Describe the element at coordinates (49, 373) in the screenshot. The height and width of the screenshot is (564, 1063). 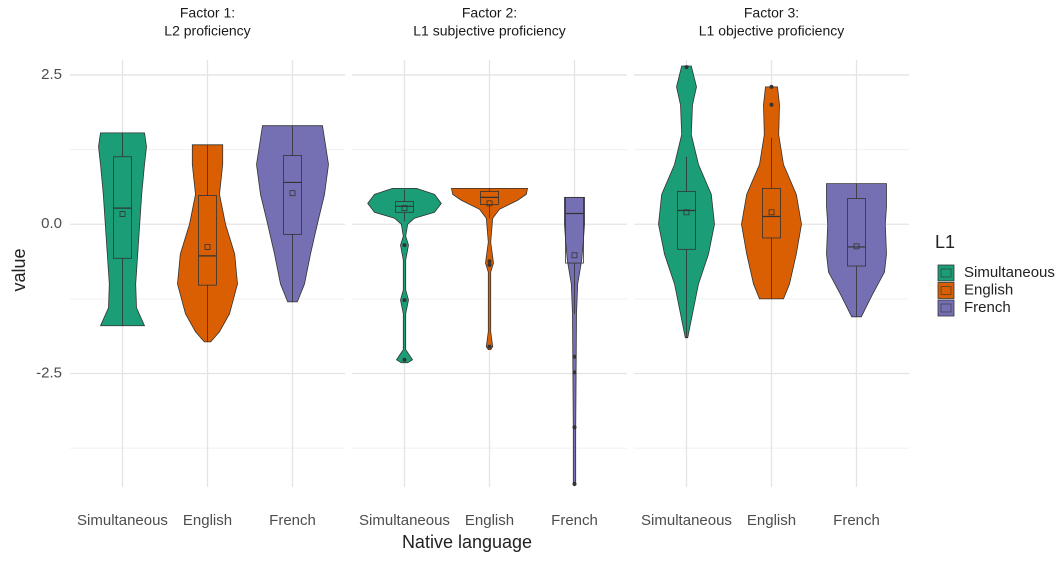
I see `y-tick-label: -2.5` at that location.